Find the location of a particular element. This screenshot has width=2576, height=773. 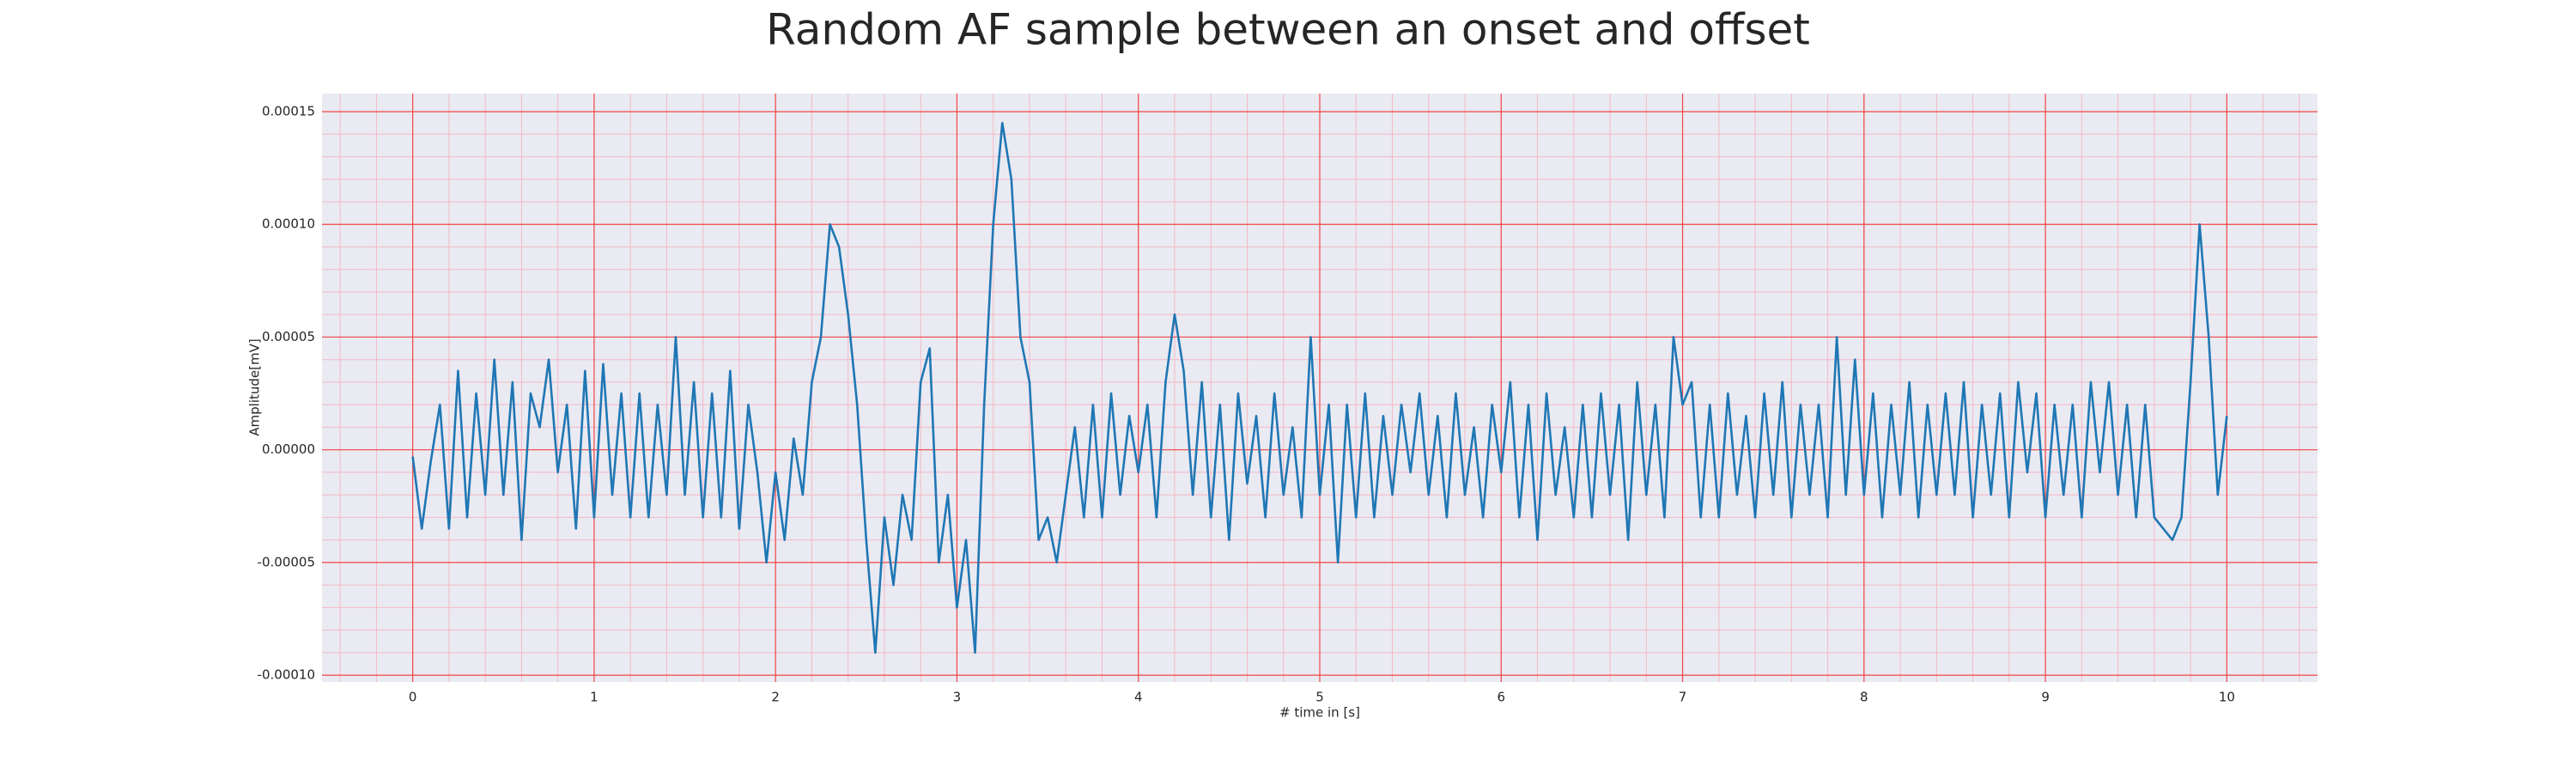

x-tick-label: 3 is located at coordinates (958, 697).